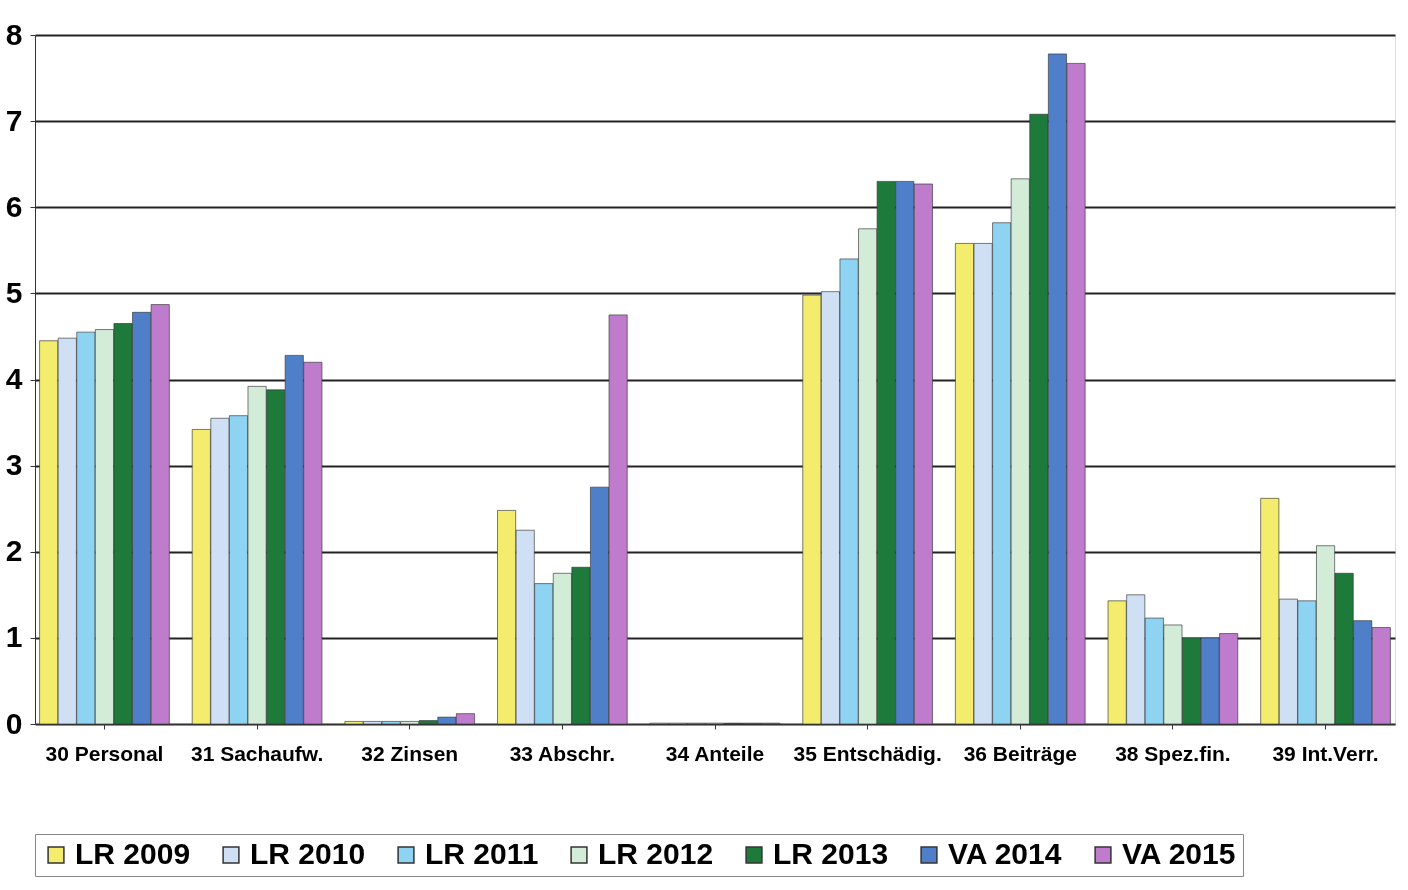  Describe the element at coordinates (104, 753) in the screenshot. I see `x-tick-label: 30 Personal` at that location.